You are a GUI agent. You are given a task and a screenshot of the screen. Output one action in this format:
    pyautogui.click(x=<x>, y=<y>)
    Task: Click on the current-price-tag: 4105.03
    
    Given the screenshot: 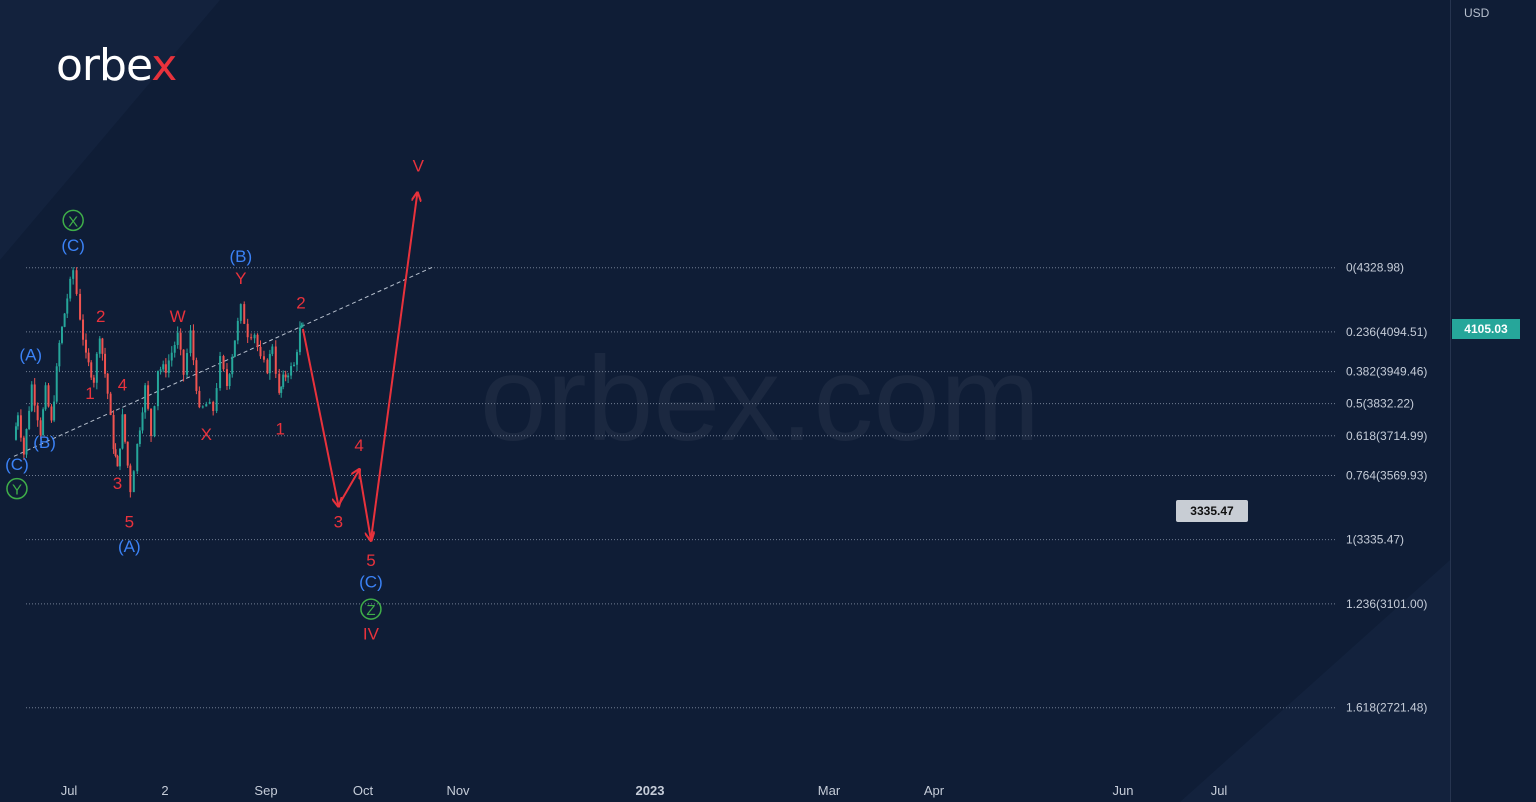 What is the action you would take?
    pyautogui.click(x=1486, y=329)
    